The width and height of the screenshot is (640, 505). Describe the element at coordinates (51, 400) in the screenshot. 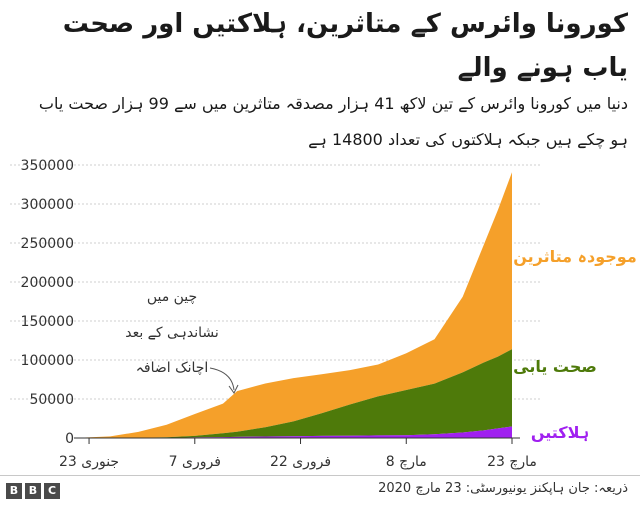

I see `y-tick-label: 50000` at that location.